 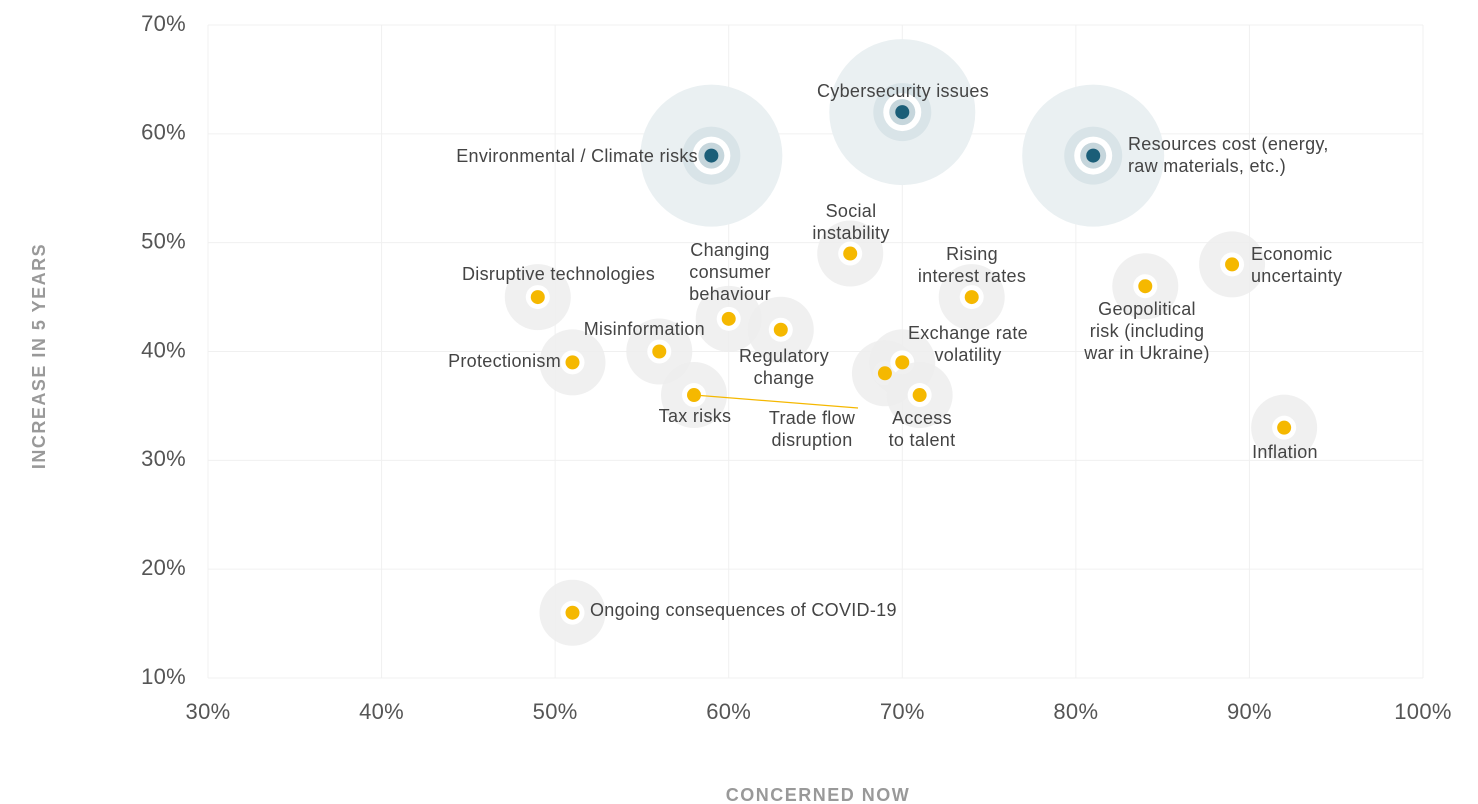 What do you see at coordinates (163, 349) in the screenshot?
I see `y-tick-label: 40%` at bounding box center [163, 349].